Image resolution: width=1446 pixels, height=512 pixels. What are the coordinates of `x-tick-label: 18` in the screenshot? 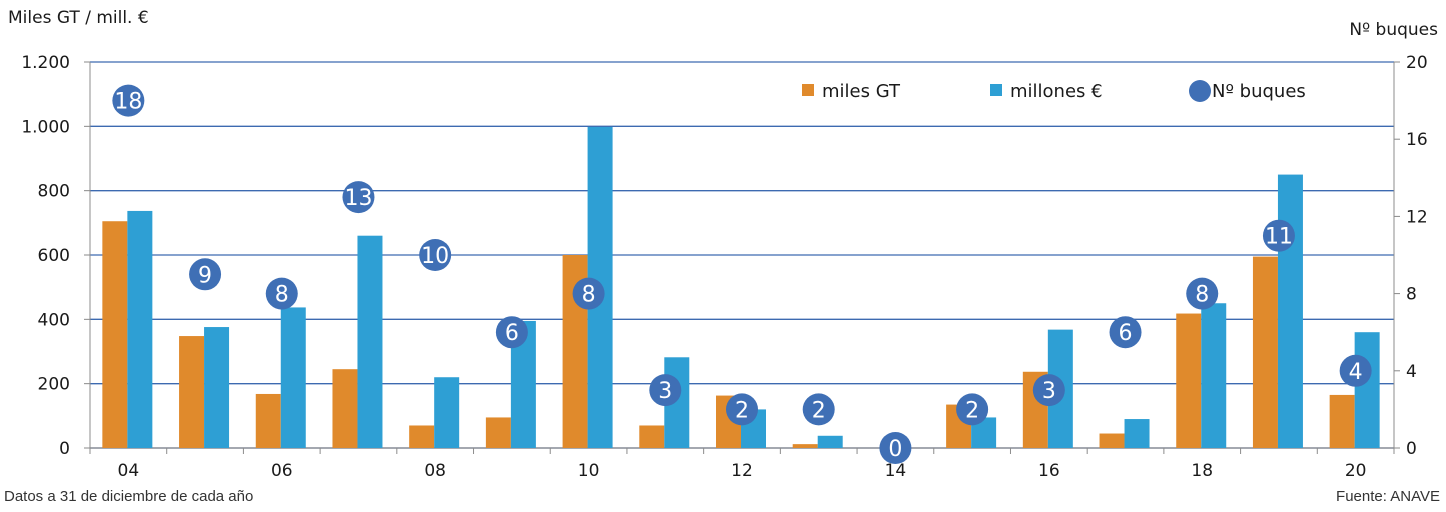 It's located at (1202, 471).